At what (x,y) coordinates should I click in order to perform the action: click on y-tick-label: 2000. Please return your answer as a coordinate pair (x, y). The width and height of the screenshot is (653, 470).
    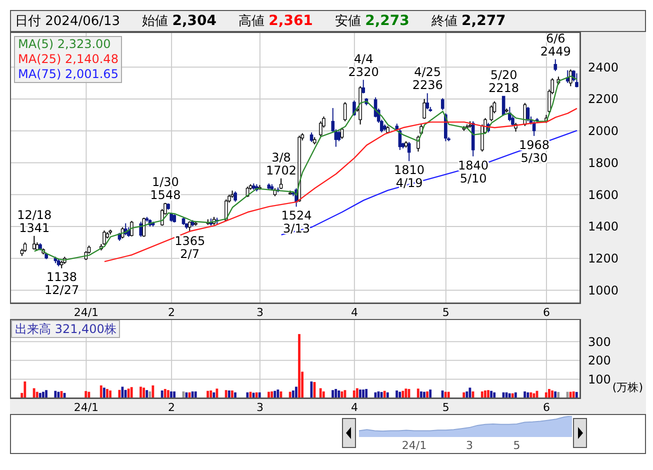
    Looking at the image, I should click on (603, 131).